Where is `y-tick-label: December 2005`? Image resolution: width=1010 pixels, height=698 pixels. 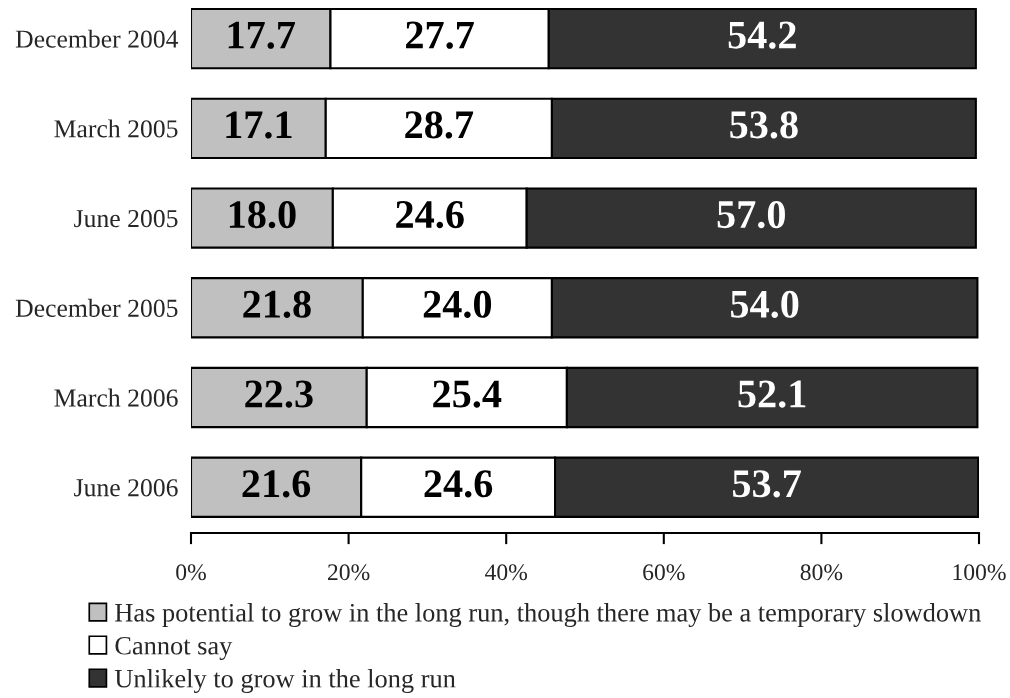
y-tick-label: December 2005 is located at coordinates (96, 307).